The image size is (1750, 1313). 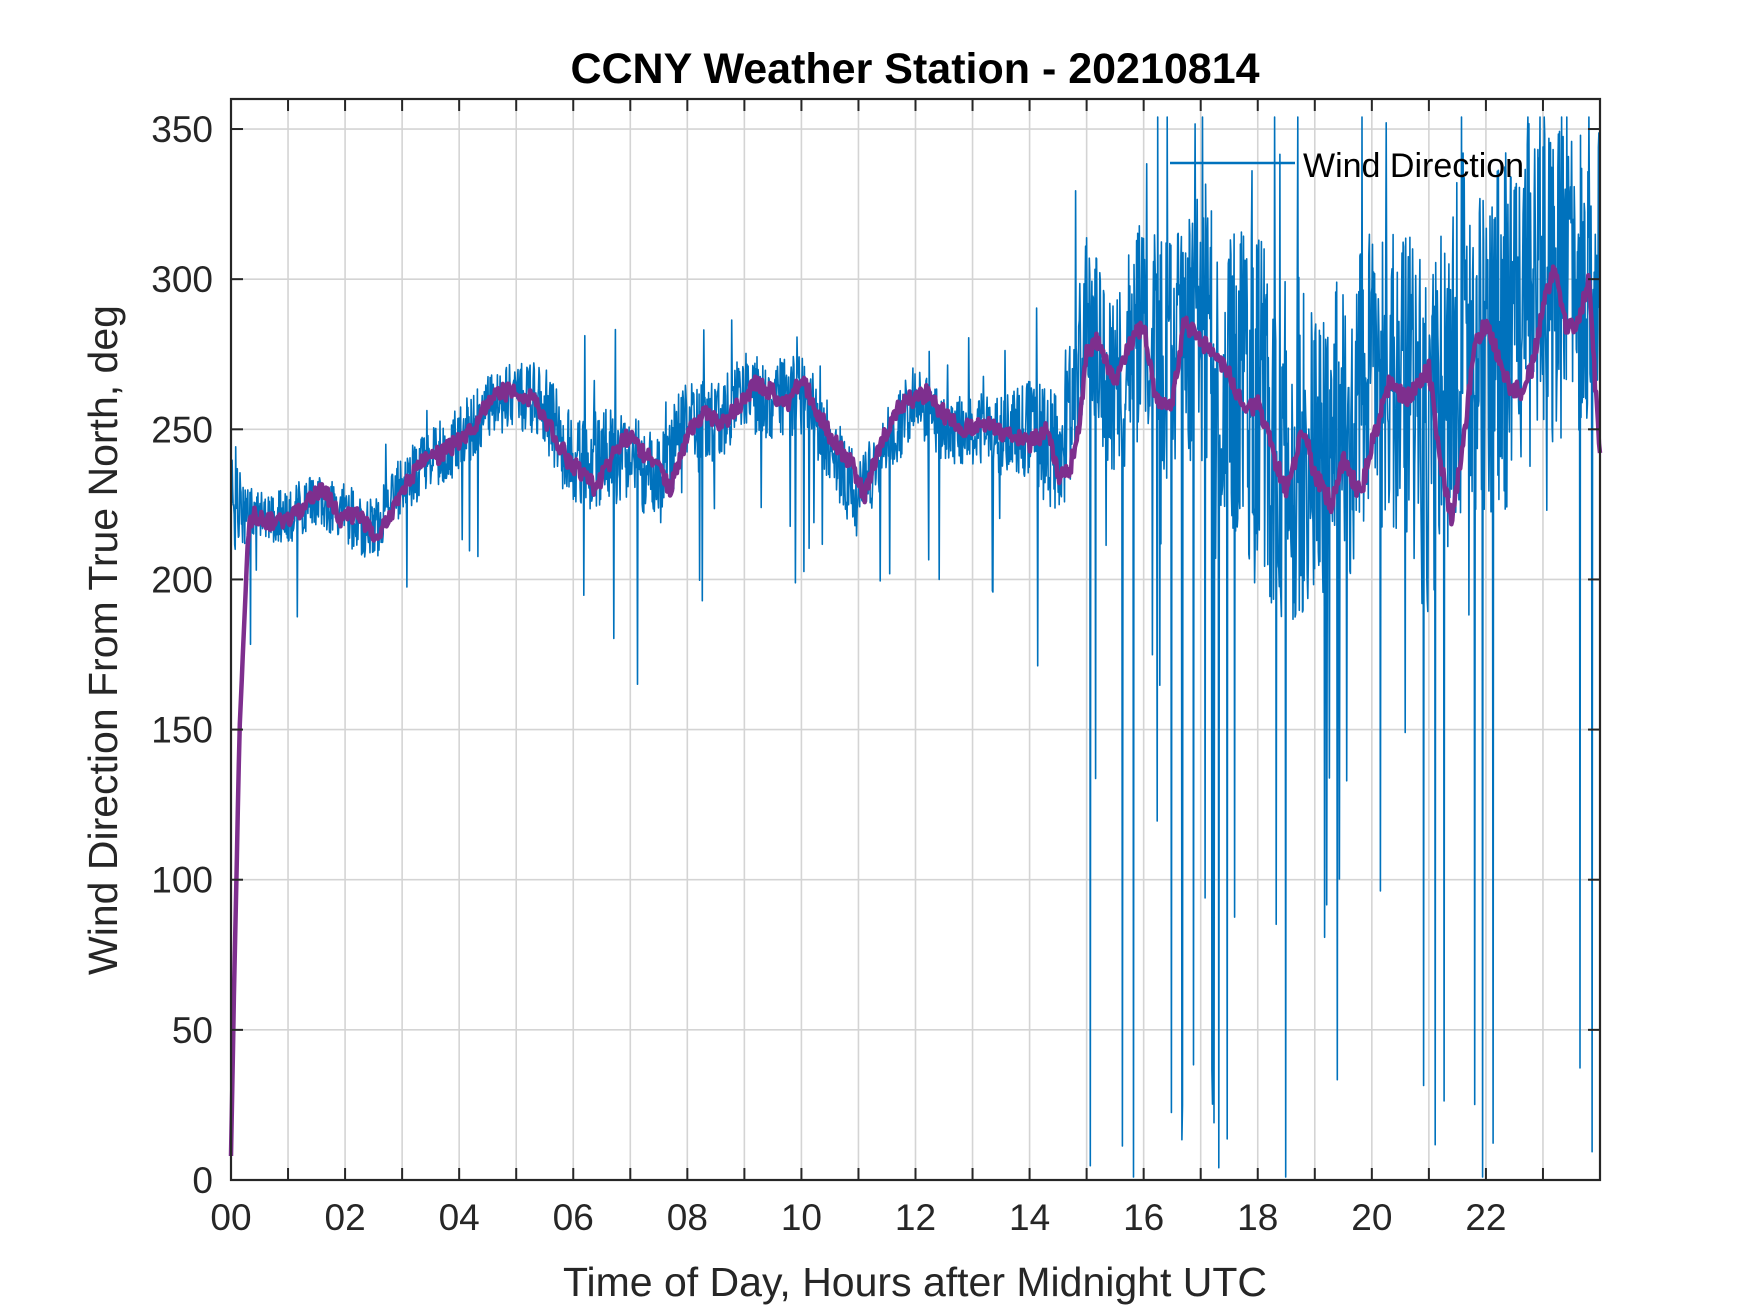 What do you see at coordinates (687, 1217) in the screenshot?
I see `x-tick-label: 08` at bounding box center [687, 1217].